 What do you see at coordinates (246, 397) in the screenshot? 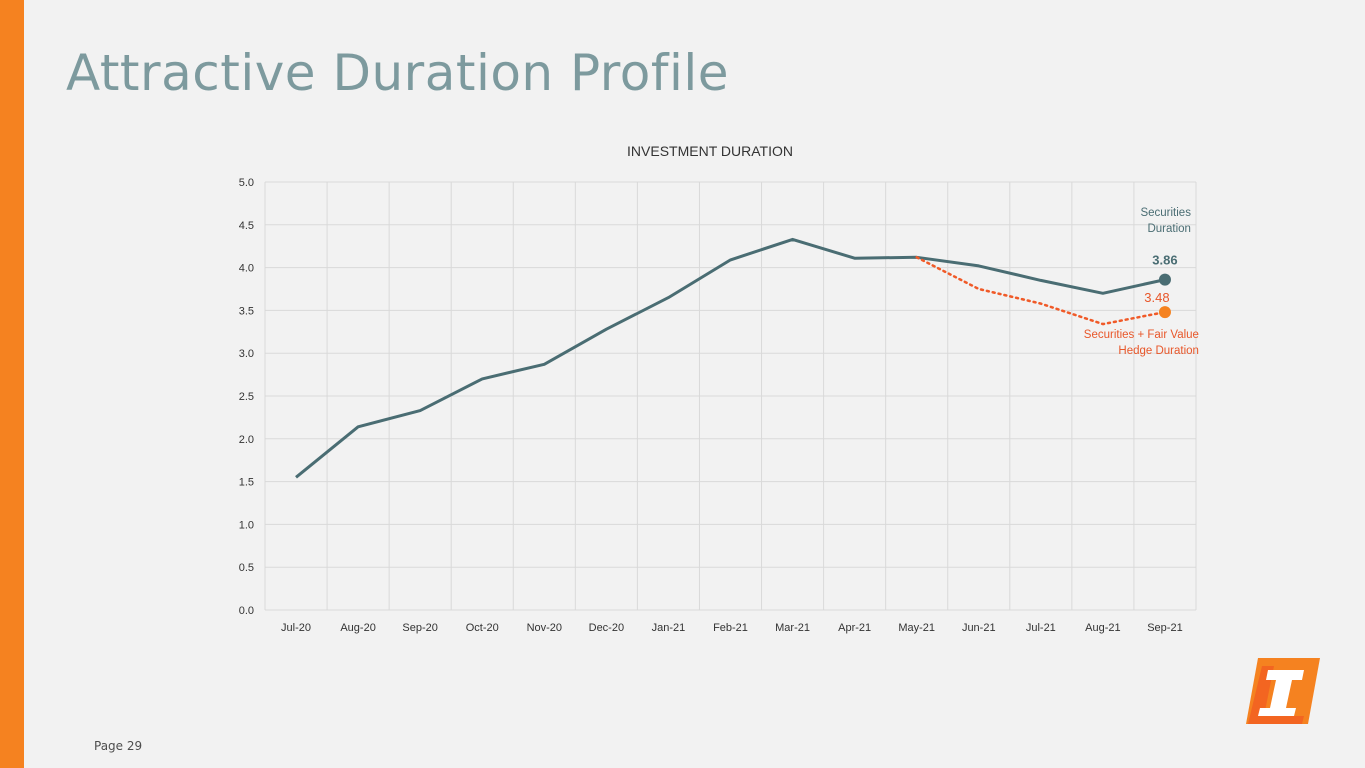
I see `y-tick-label: 2.5` at bounding box center [246, 397].